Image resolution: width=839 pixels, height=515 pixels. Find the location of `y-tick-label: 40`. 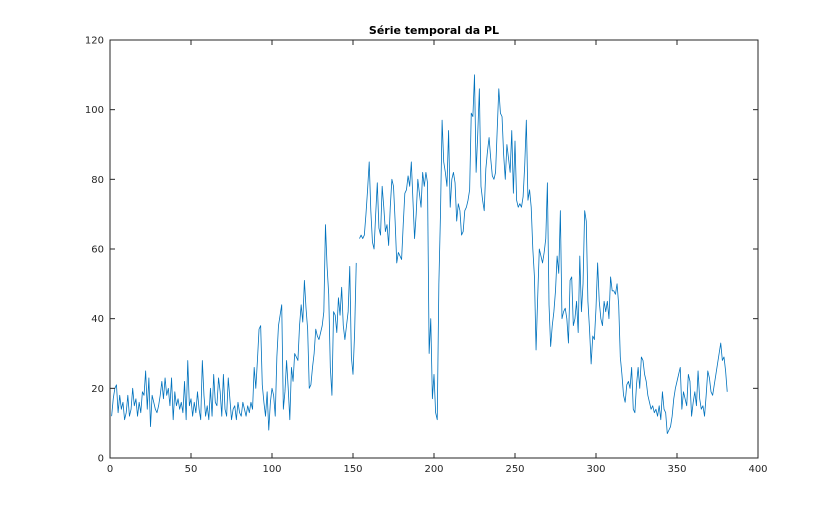

y-tick-label: 40 is located at coordinates (97, 319).